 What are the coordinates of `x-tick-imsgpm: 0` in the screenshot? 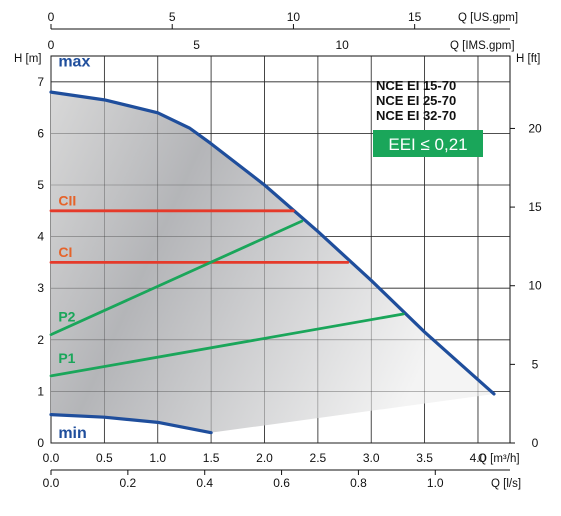 It's located at (51, 45).